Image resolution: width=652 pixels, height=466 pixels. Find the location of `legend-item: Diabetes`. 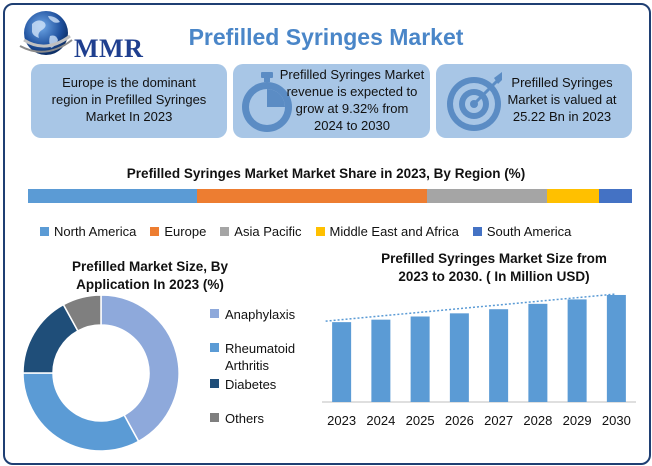

legend-item: Diabetes is located at coordinates (259, 384).